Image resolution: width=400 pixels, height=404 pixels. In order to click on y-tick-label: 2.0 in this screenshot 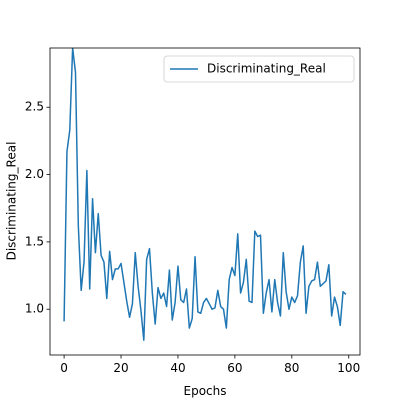, I will do `click(34, 174)`.